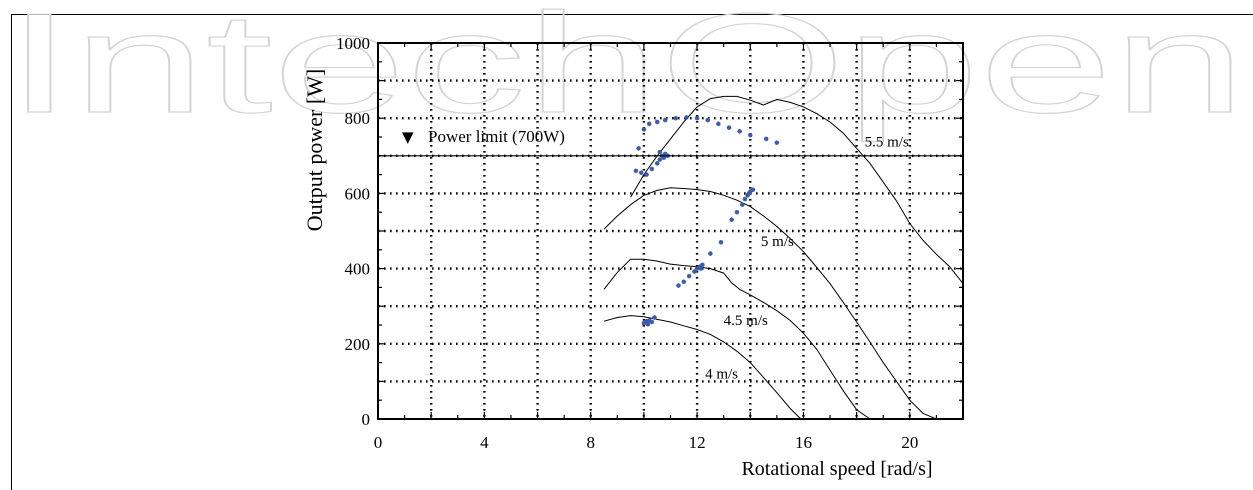  I want to click on x-tick-label: 12, so click(697, 442).